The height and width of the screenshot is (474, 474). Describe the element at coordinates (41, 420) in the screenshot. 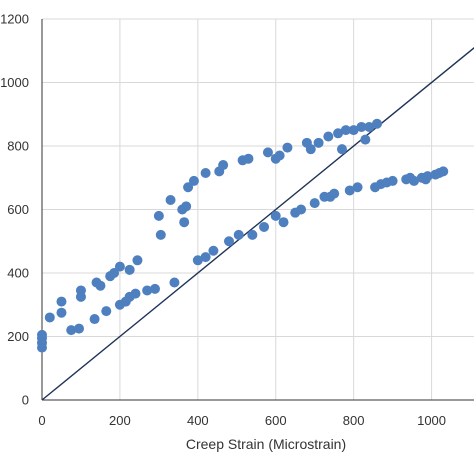

I see `x-tick-label: 0` at that location.